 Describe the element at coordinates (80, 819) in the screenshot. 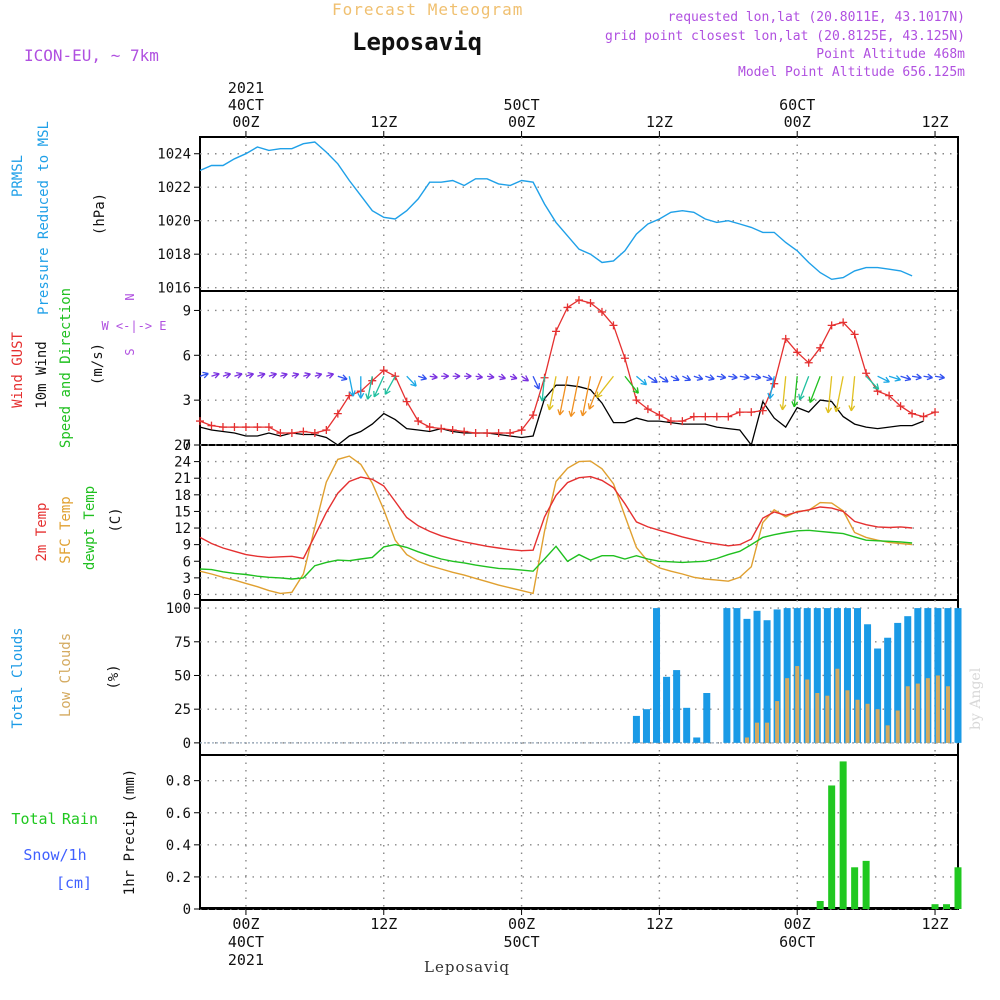

I see `legend-rain: Rain` at that location.